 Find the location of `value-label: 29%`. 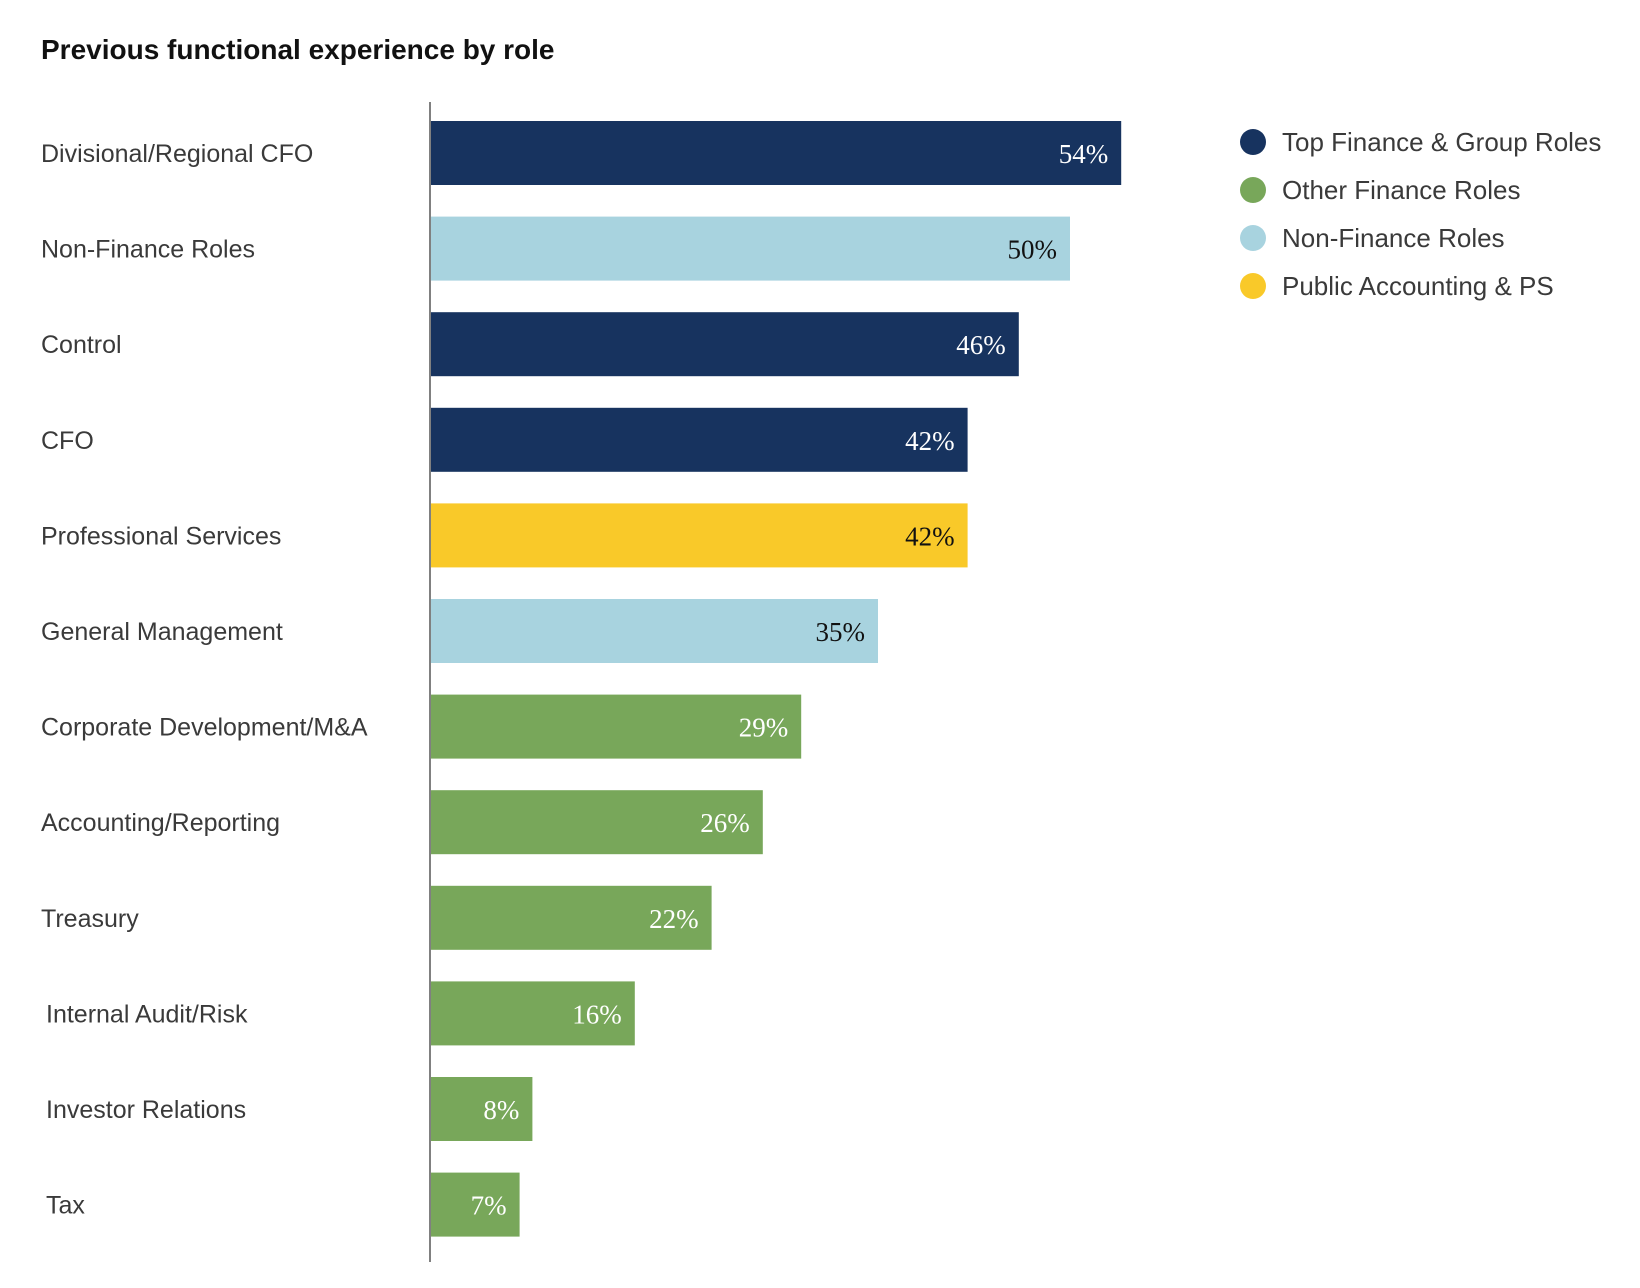

value-label: 29% is located at coordinates (764, 728).